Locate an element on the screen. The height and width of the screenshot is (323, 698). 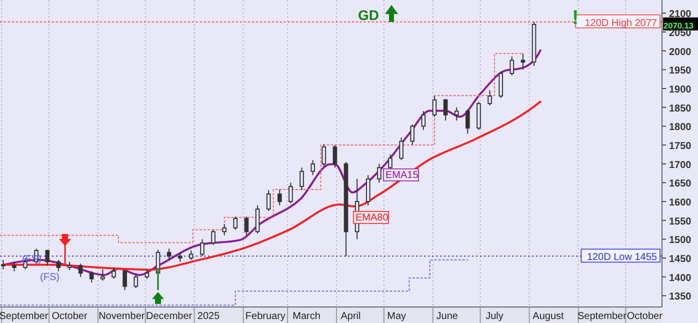
y-tick-label: 1450 is located at coordinates (680, 260).